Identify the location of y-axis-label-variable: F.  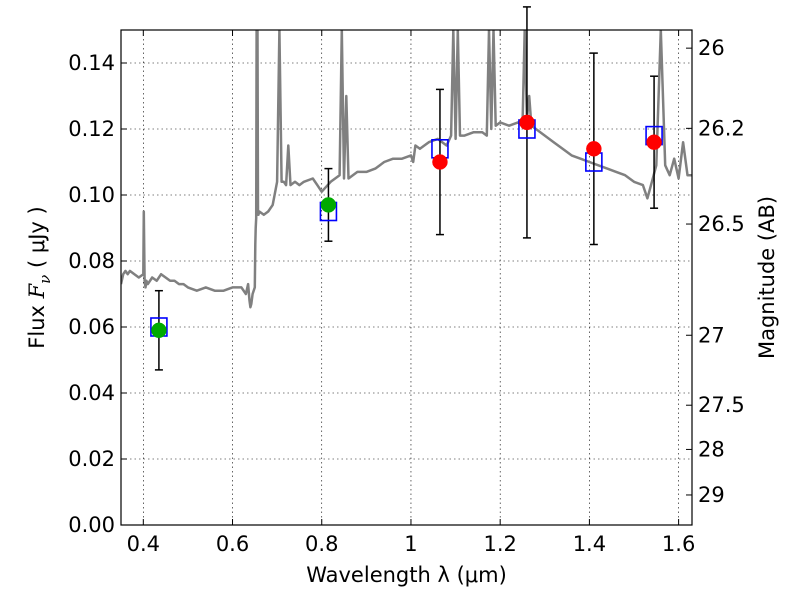
(37, 290).